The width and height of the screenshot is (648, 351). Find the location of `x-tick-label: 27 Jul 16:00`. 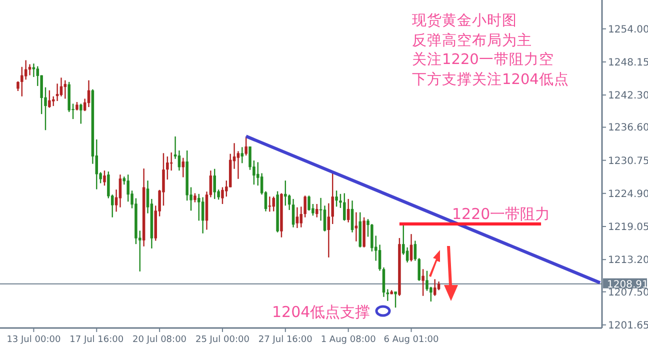

x-tick-label: 27 Jul 16:00 is located at coordinates (285, 340).